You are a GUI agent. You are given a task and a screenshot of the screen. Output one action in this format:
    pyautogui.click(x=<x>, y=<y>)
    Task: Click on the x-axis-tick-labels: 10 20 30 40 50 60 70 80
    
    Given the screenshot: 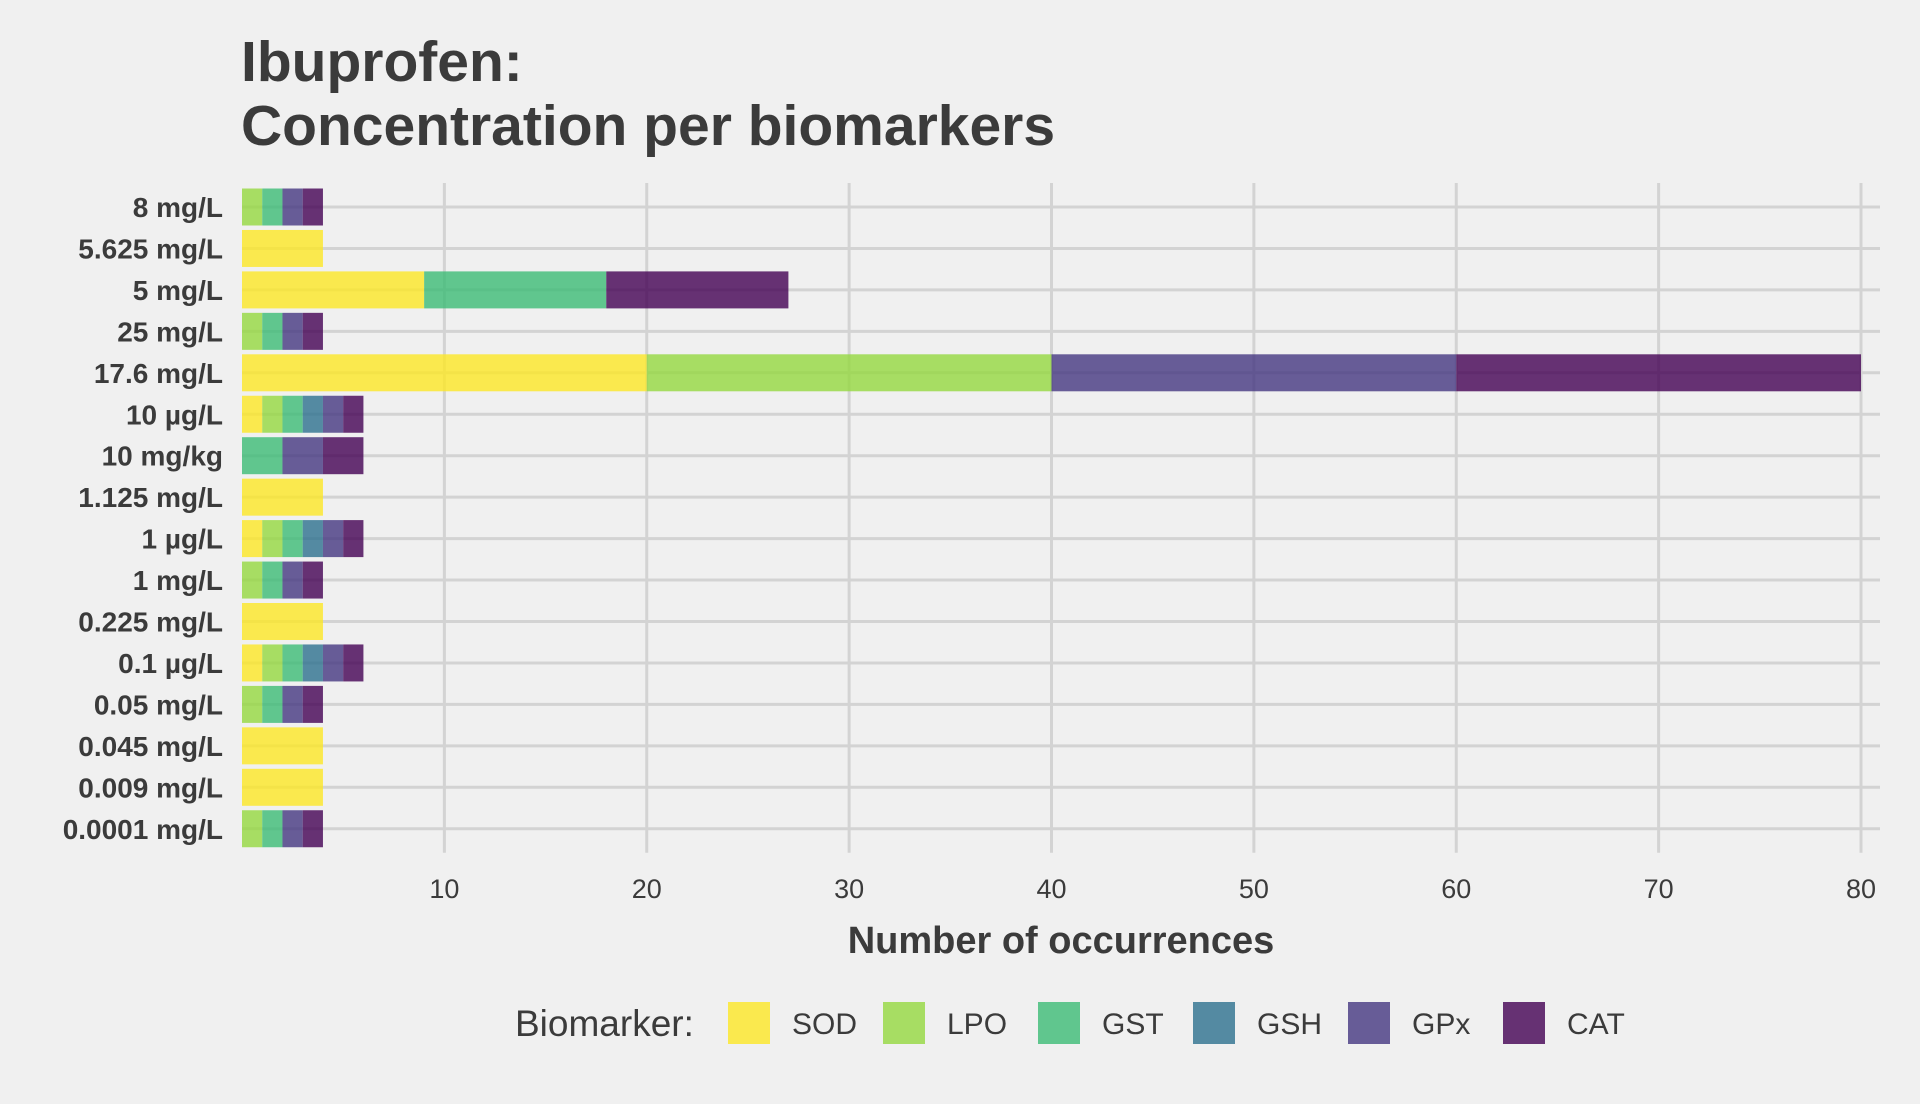 What is the action you would take?
    pyautogui.click(x=1152, y=889)
    